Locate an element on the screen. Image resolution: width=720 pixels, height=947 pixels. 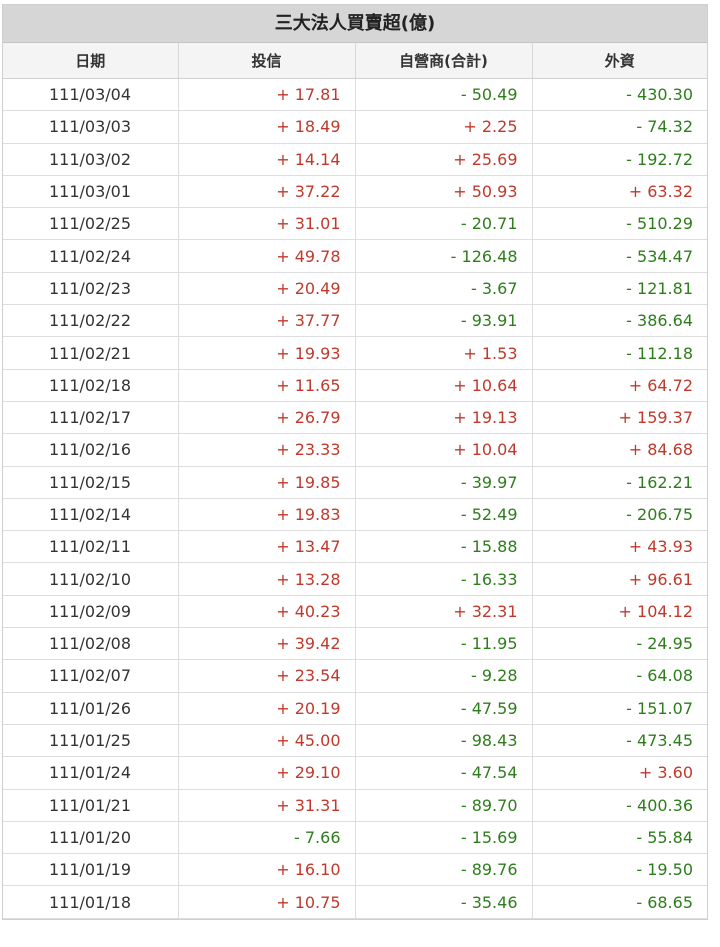
table-row: 111/02/25 + 31.01- 20.71- 510.29 is located at coordinates (355, 224).